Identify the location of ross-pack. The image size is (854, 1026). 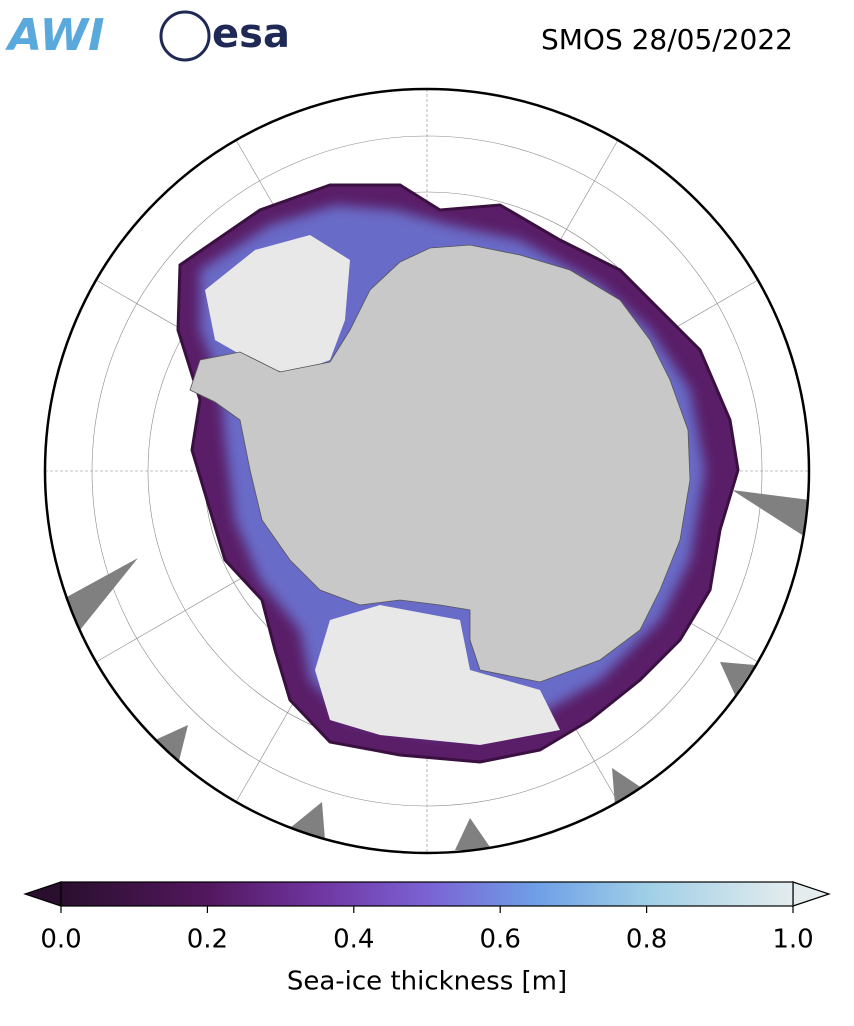
(437, 675).